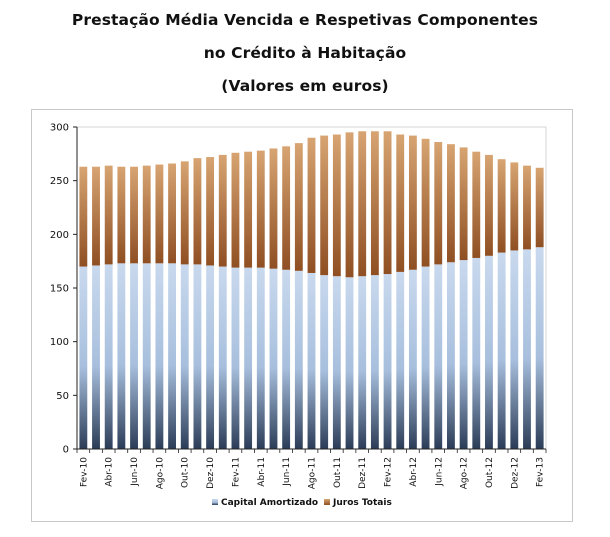 The image size is (610, 537). What do you see at coordinates (135, 472) in the screenshot?
I see `x-tick-label: Jun-10` at bounding box center [135, 472].